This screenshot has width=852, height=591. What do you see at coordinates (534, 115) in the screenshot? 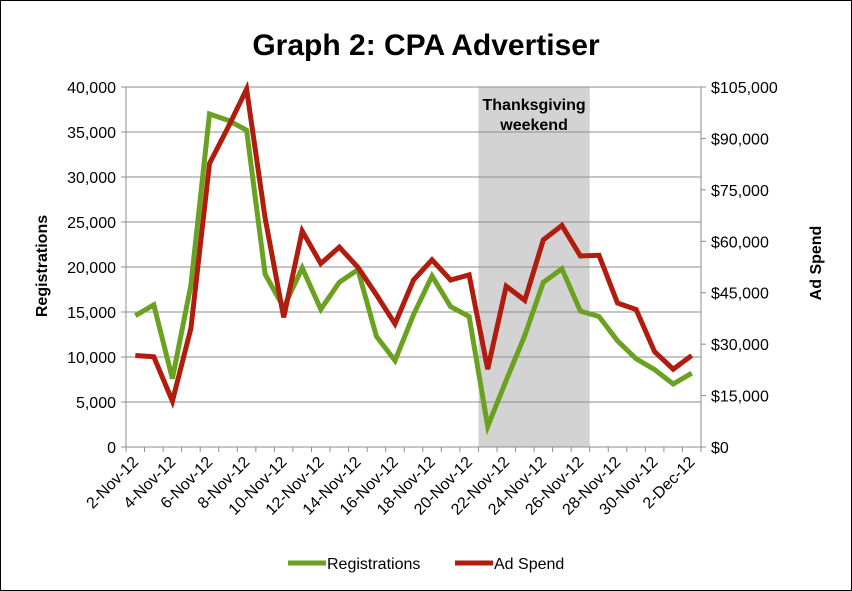
I see `thanksgiving-annotation: Thanksgiving weekend` at bounding box center [534, 115].